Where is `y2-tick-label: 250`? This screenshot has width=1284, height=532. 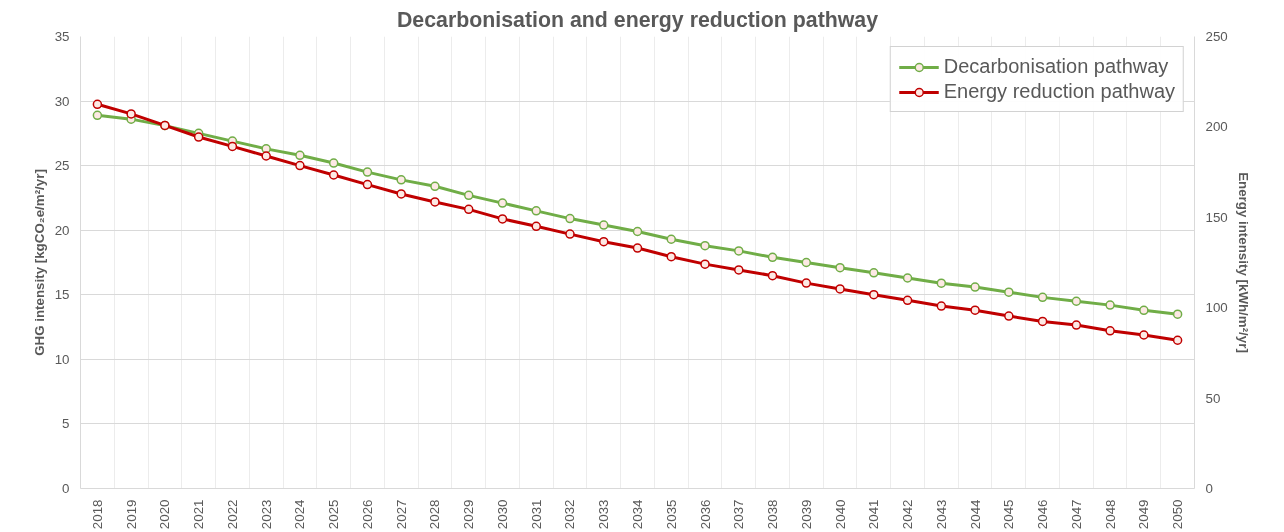
y2-tick-label: 250 is located at coordinates (1216, 36).